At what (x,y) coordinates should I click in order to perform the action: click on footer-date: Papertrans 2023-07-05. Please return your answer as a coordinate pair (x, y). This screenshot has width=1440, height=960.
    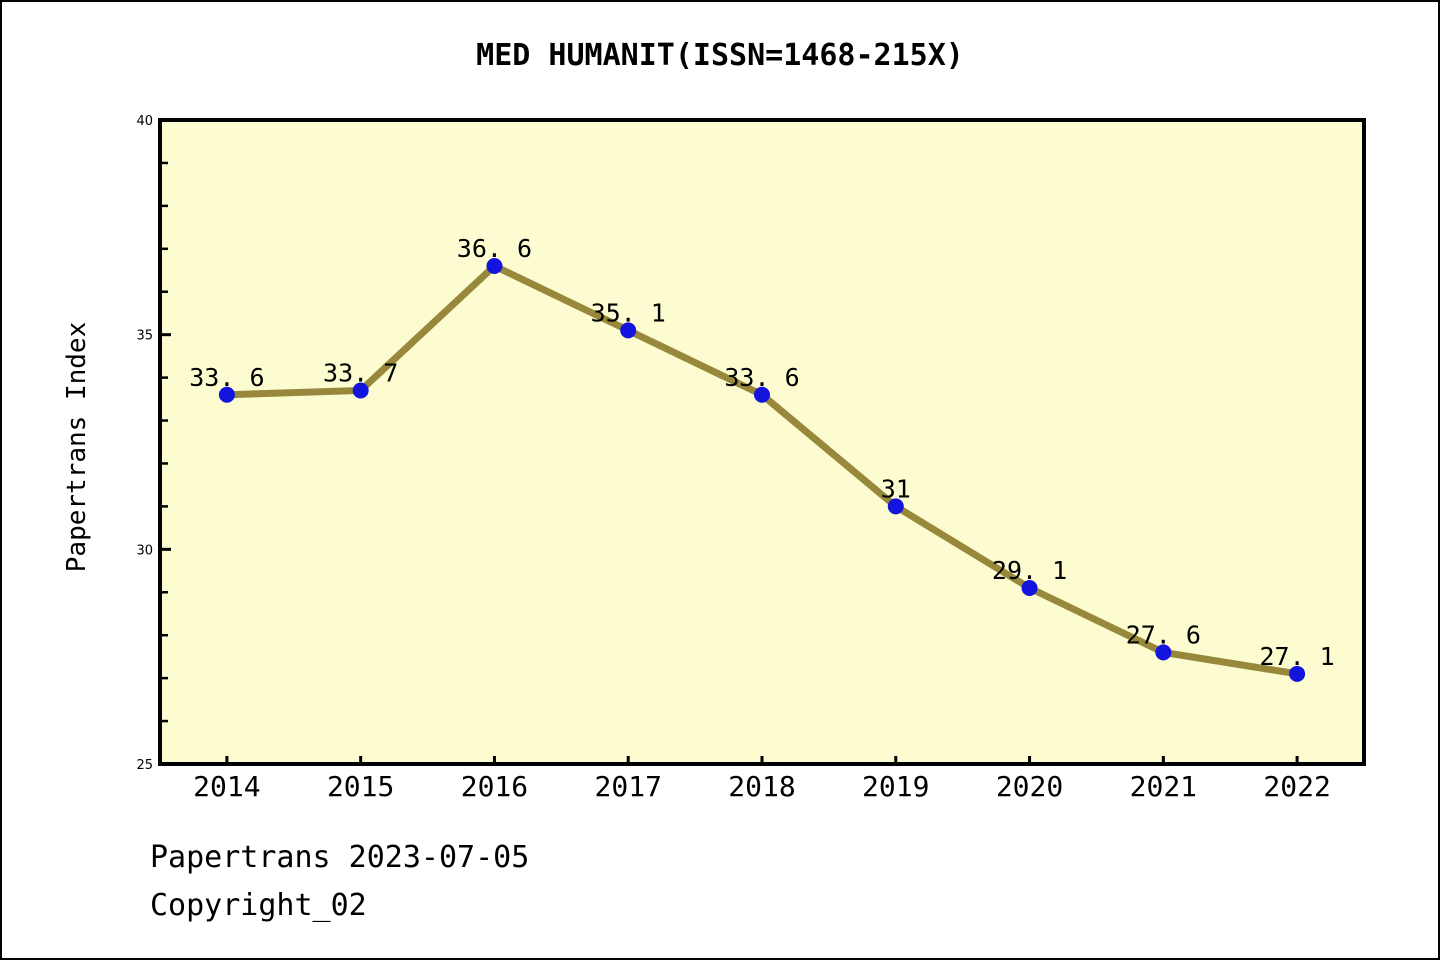
    Looking at the image, I should click on (340, 857).